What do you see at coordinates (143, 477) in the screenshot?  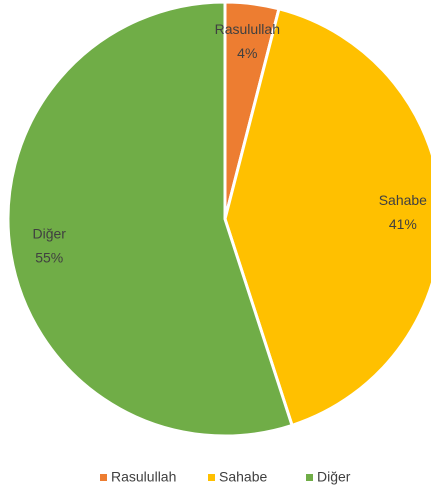 I see `legend-label: Rasulullah` at bounding box center [143, 477].